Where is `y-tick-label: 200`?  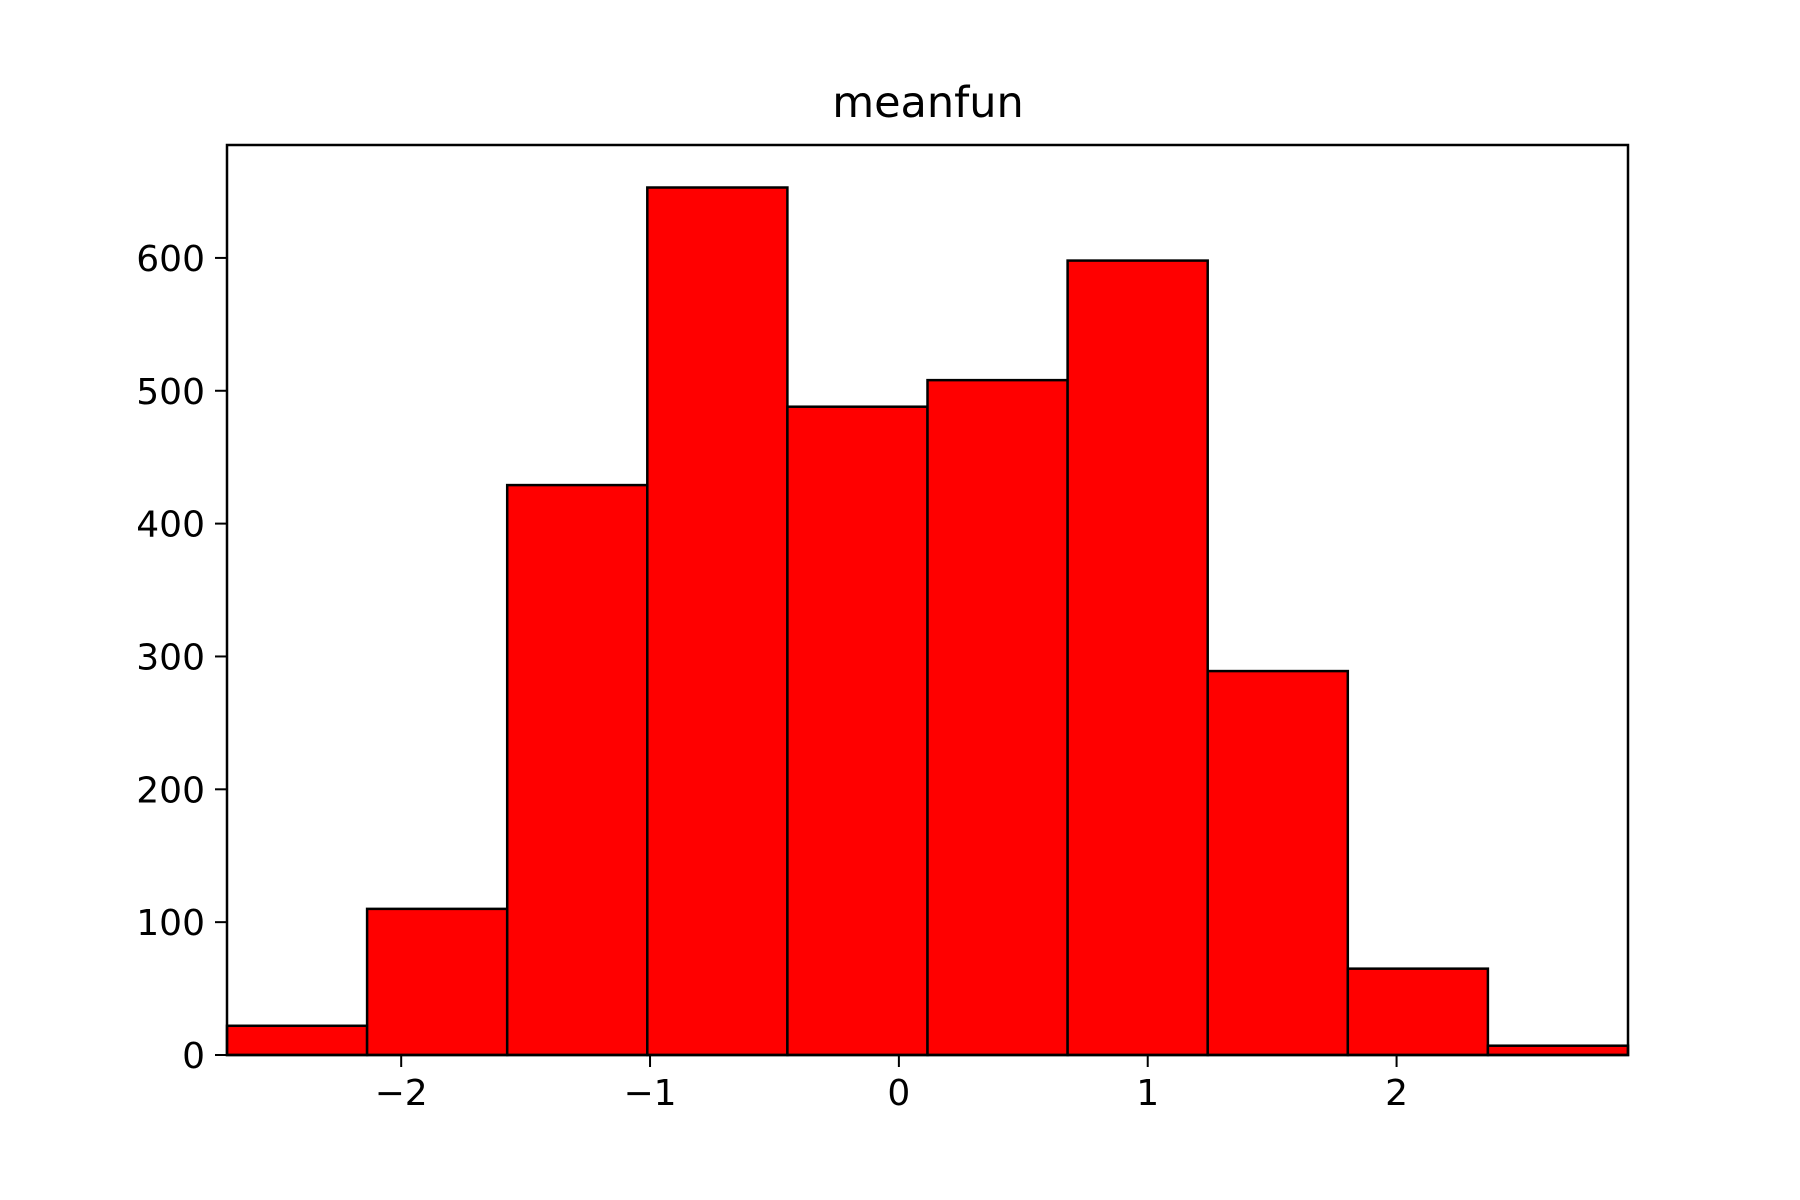 y-tick-label: 200 is located at coordinates (170, 790).